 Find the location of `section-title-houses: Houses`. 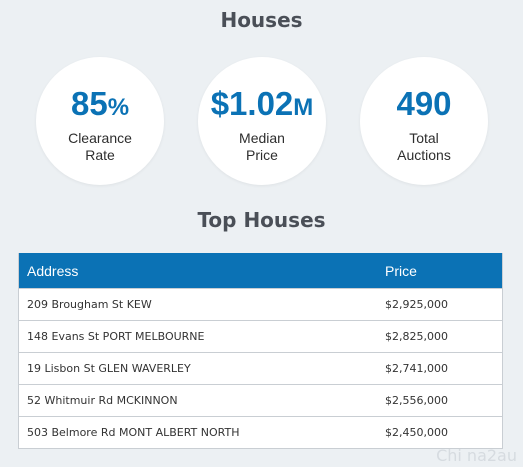

section-title-houses: Houses is located at coordinates (261, 20).